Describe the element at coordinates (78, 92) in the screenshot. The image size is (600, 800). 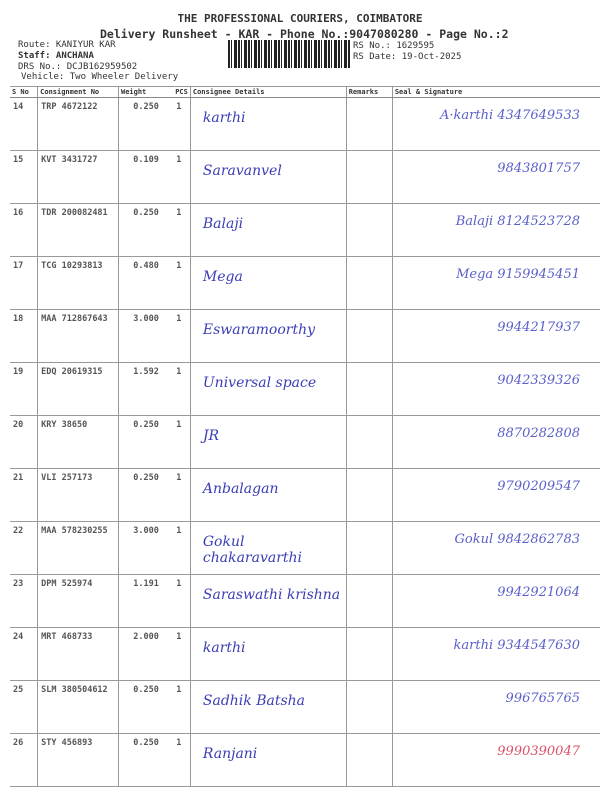
I see `col-consignment: Consignment No` at that location.